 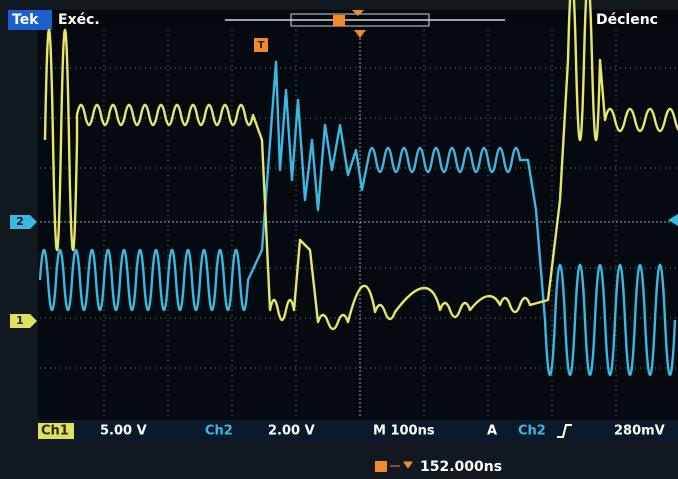 What do you see at coordinates (532, 431) in the screenshot?
I see `trigger-source: Ch2` at bounding box center [532, 431].